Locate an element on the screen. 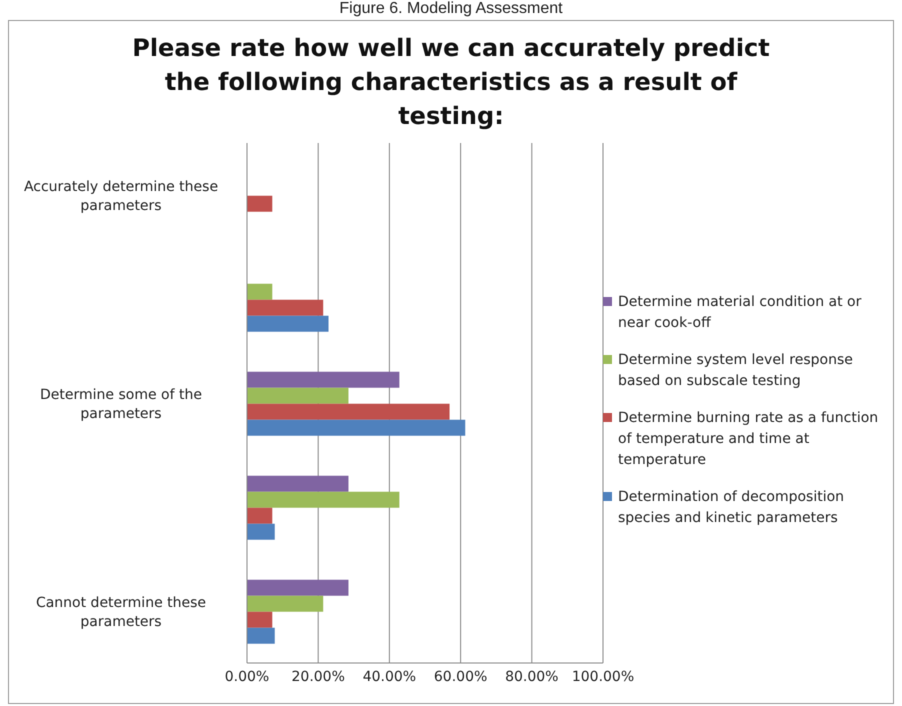 This screenshot has height=706, width=902. legend-label: Determine burning rate as a function of temperature and time at temperature is located at coordinates (749, 439).